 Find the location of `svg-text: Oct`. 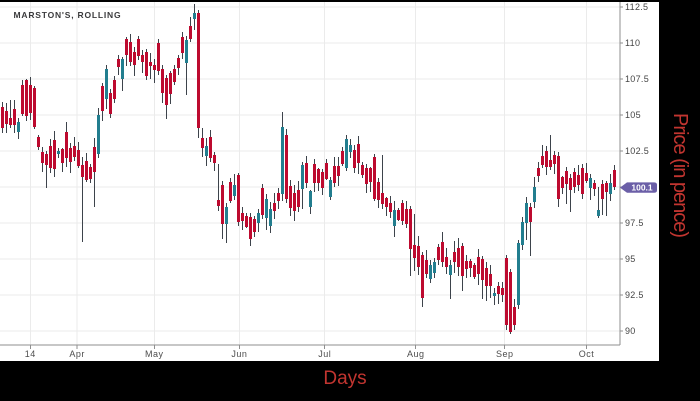

svg-text: Oct is located at coordinates (587, 354).